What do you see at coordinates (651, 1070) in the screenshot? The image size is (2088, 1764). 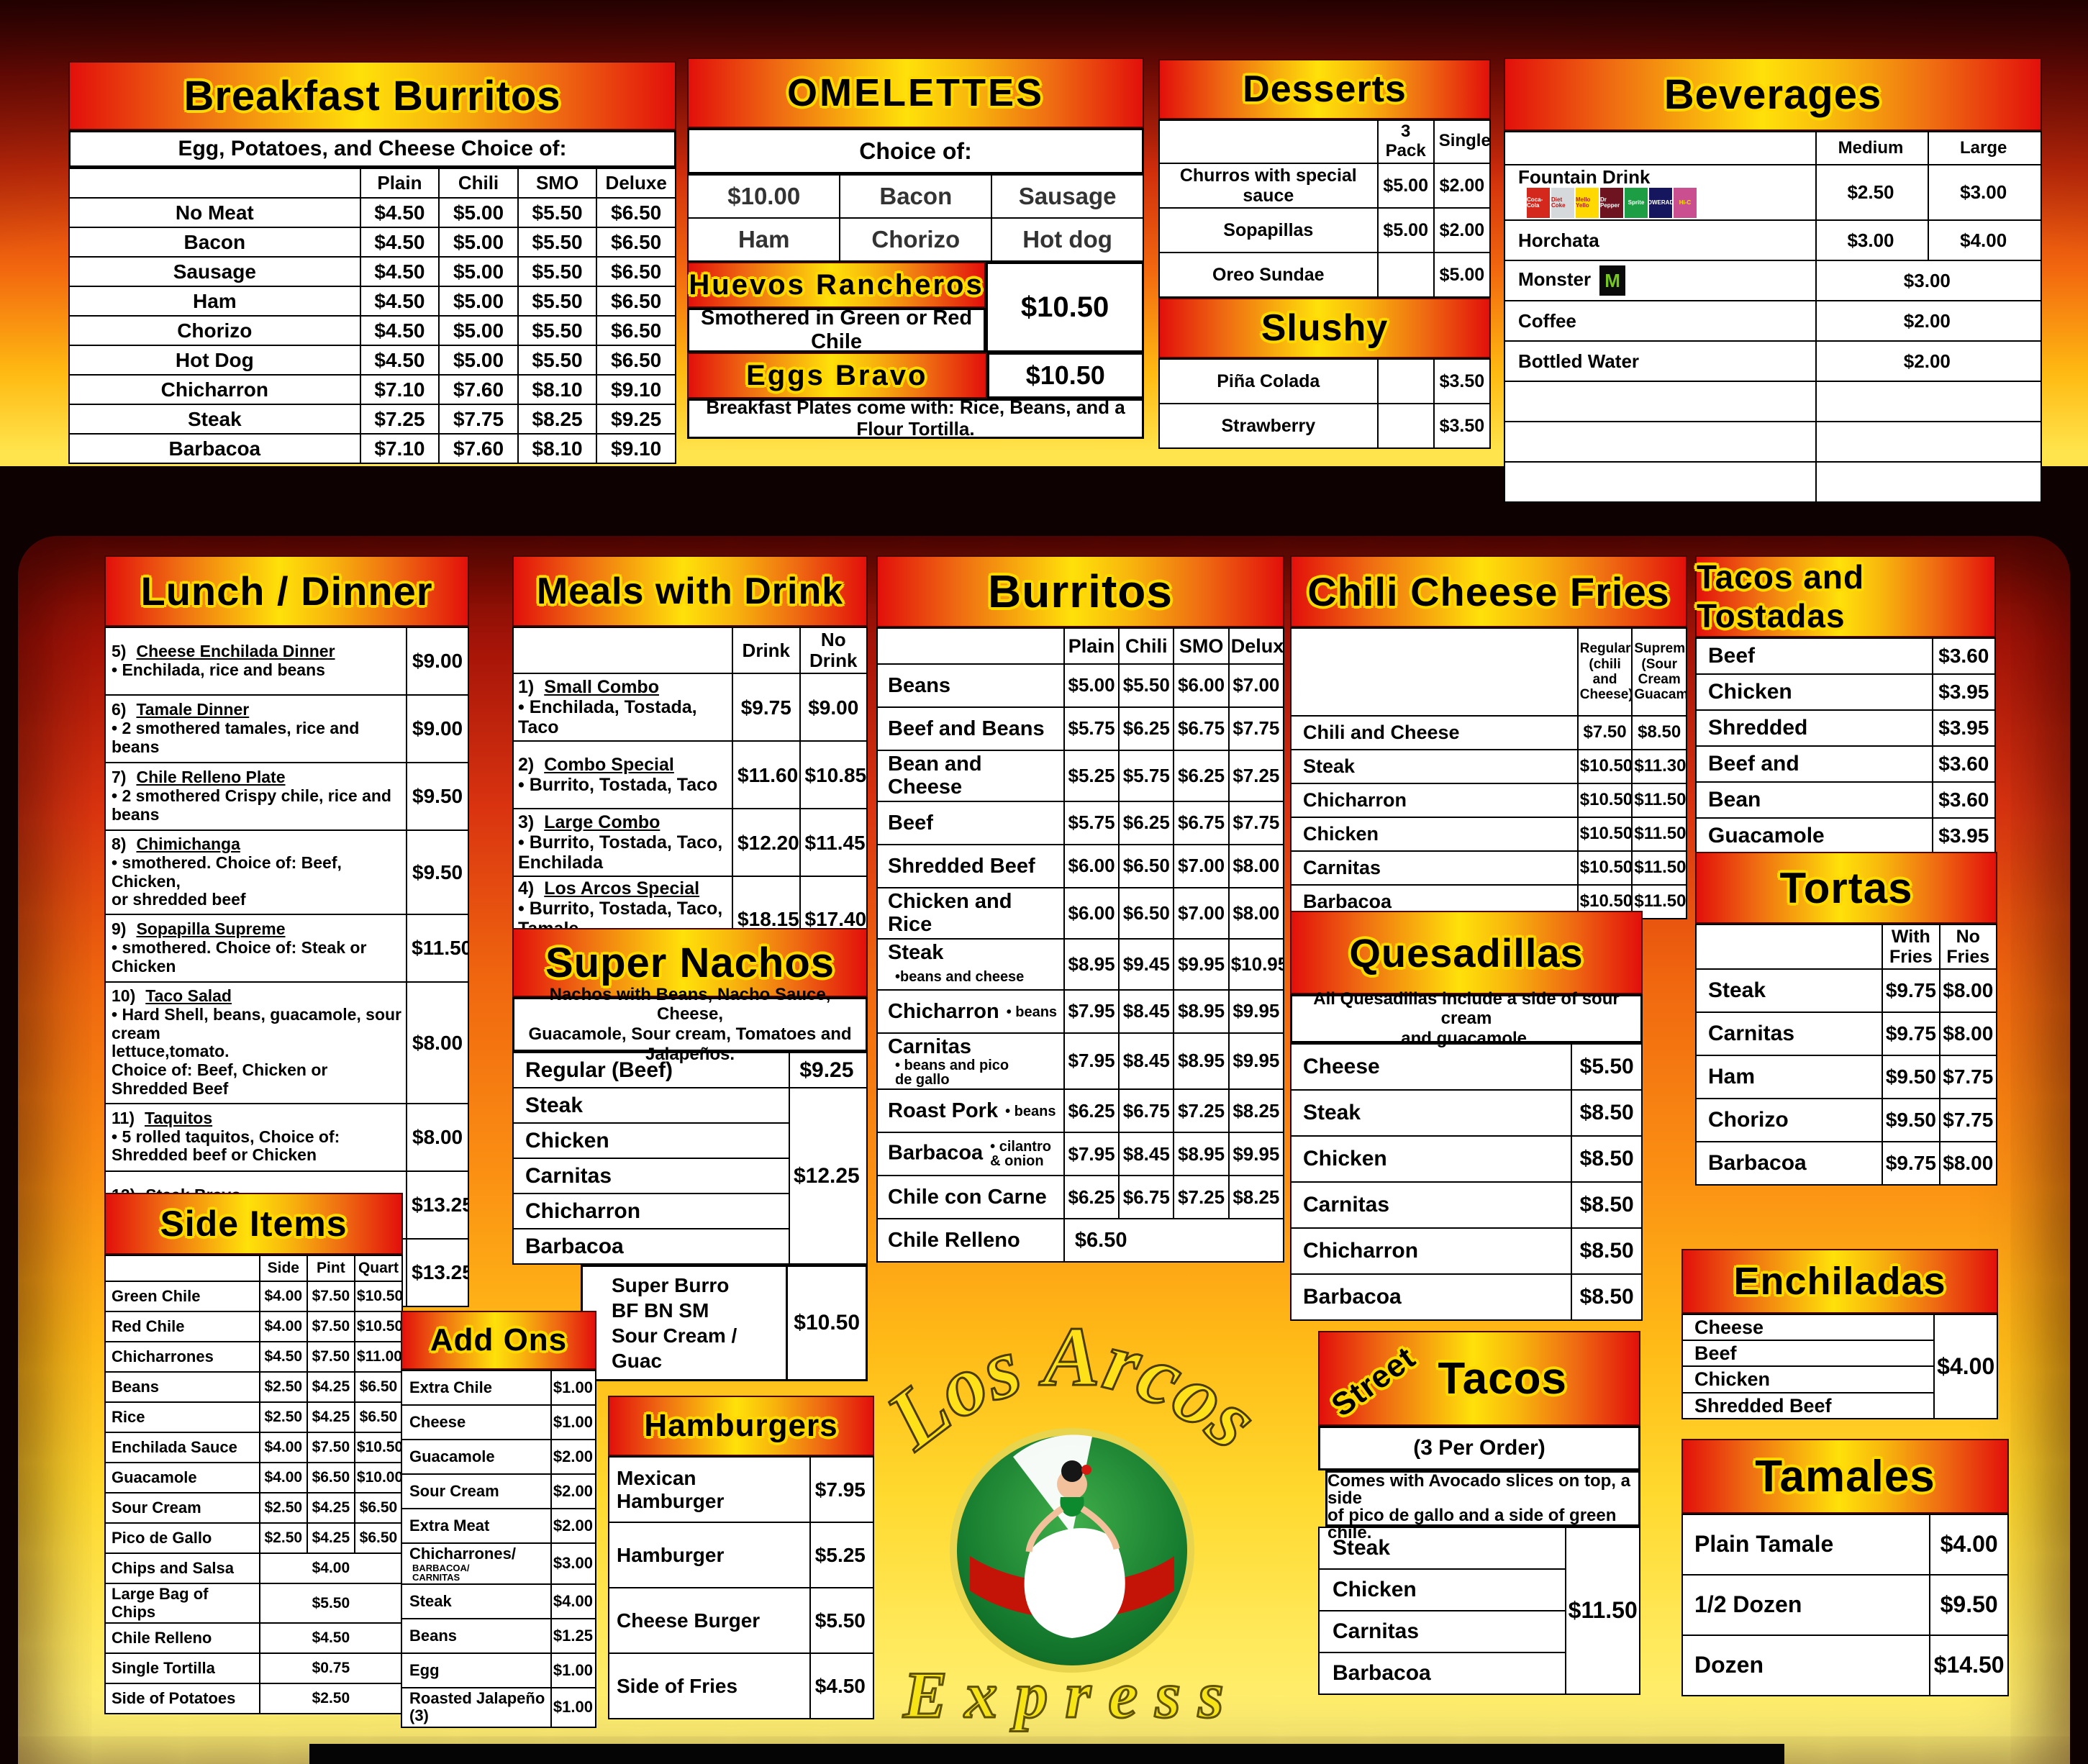 I see `table-cell: Regular (Beef)` at bounding box center [651, 1070].